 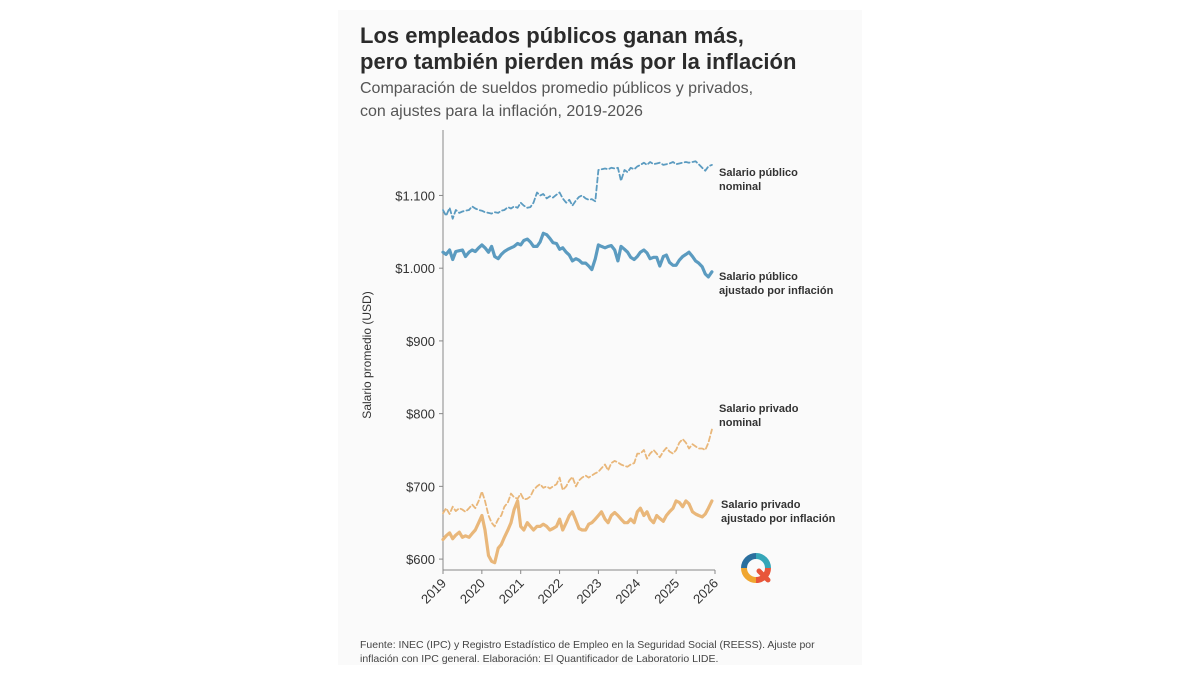 What do you see at coordinates (420, 341) in the screenshot?
I see `y-tick-label: $900` at bounding box center [420, 341].